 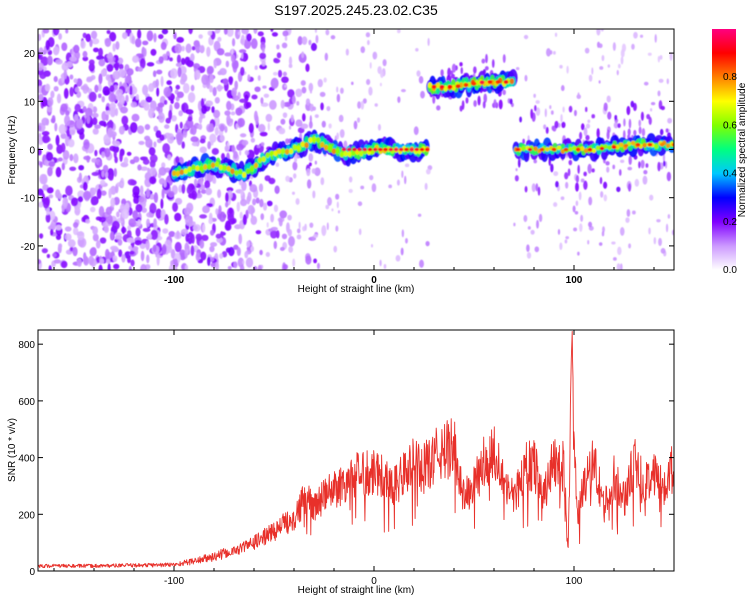 I want to click on snr-xlabel: Height of straight line (km), so click(x=356, y=590).